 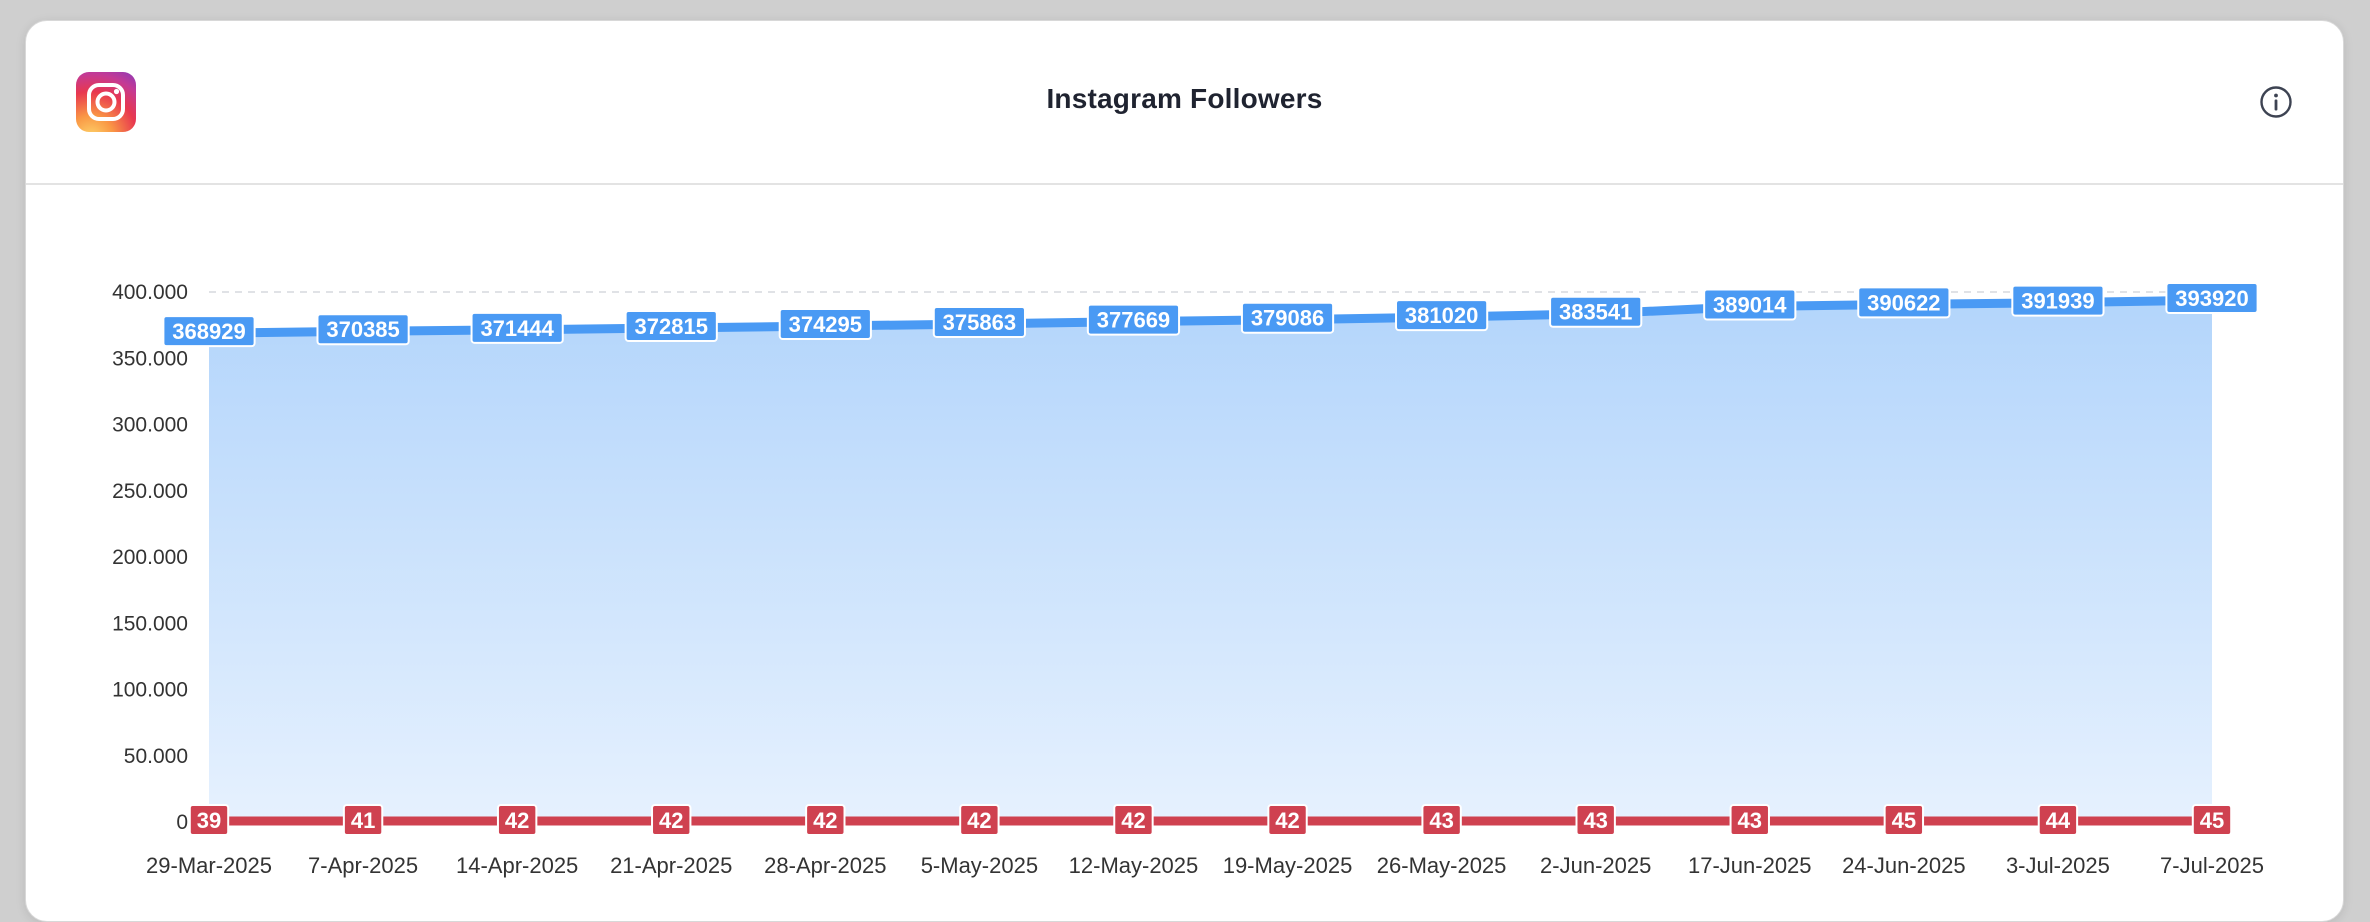 I want to click on svg-text: 377669, so click(x=1133, y=320).